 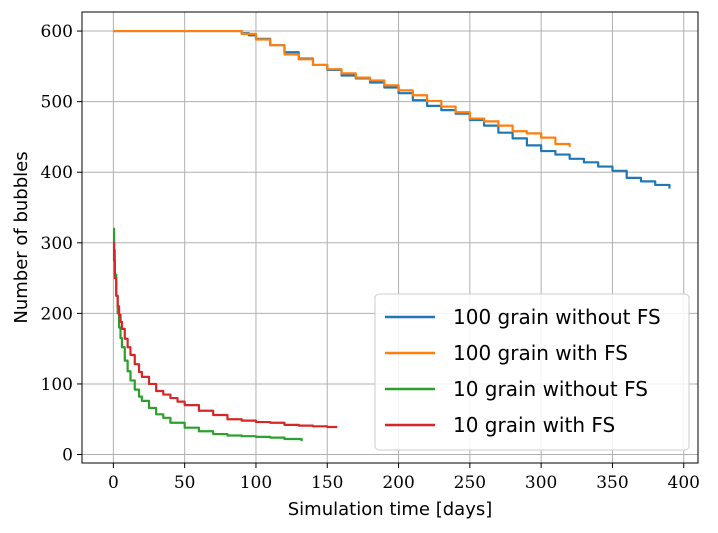 What do you see at coordinates (557, 317) in the screenshot?
I see `legend-label: 100 grain without FS` at bounding box center [557, 317].